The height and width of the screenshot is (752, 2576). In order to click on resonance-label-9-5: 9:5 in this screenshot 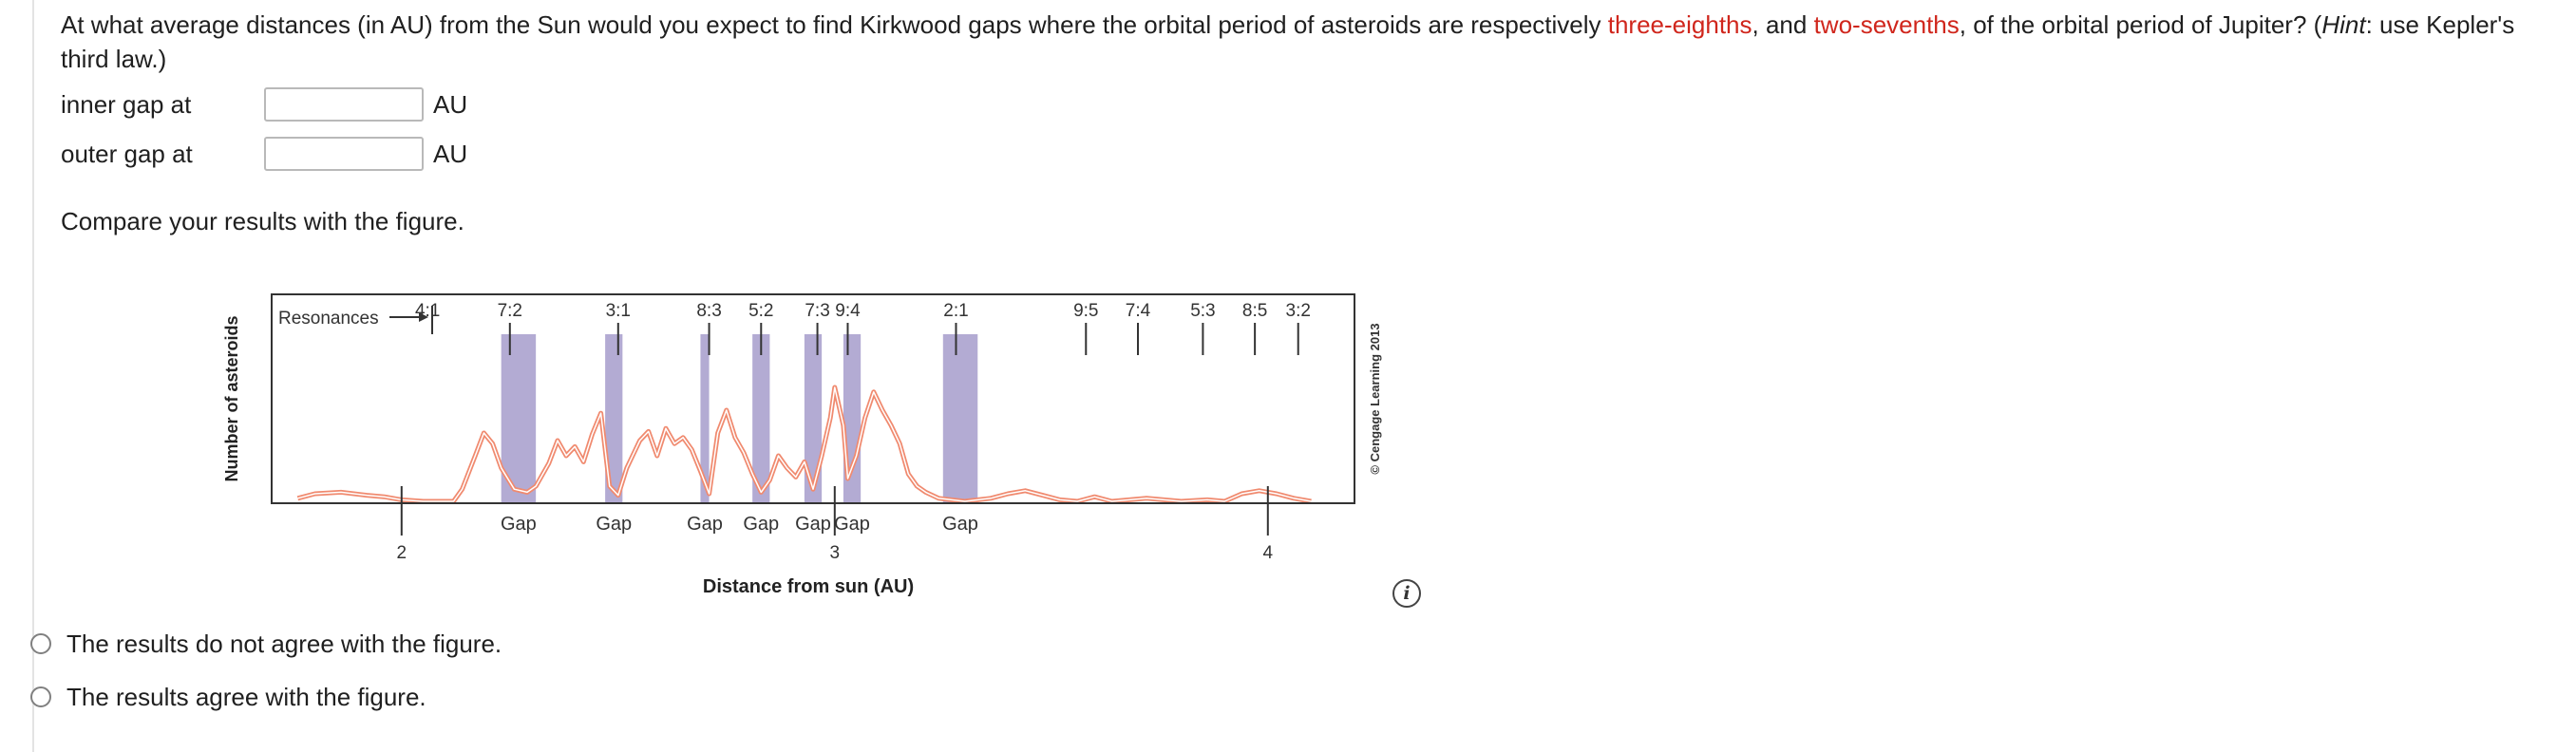, I will do `click(1085, 311)`.